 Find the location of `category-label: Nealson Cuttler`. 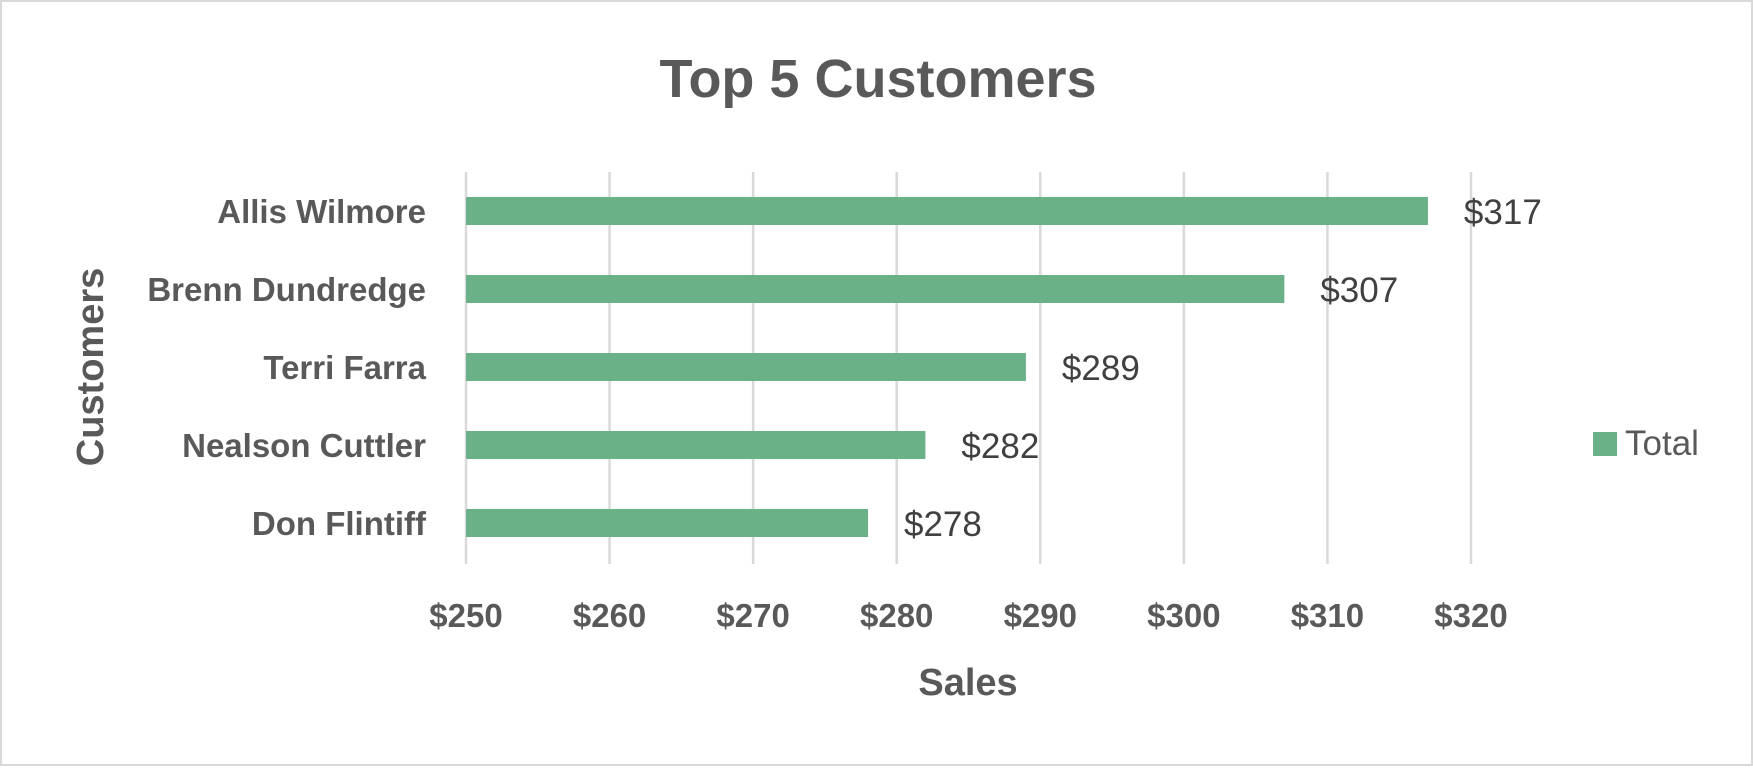

category-label: Nealson Cuttler is located at coordinates (304, 445).